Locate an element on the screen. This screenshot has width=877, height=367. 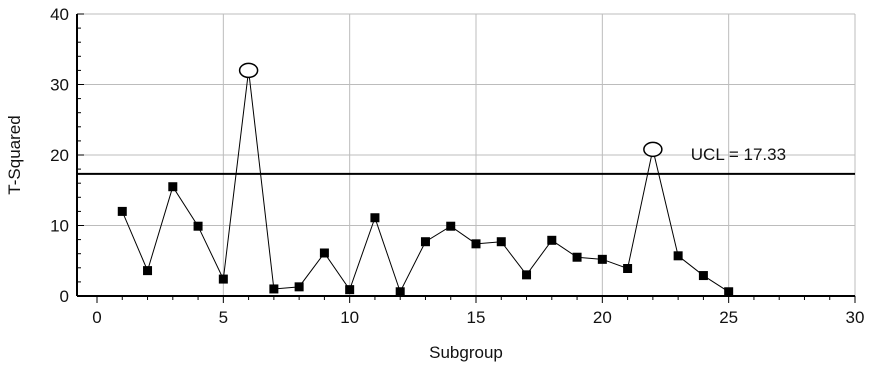
y-tick-label: 0 is located at coordinates (64, 296).